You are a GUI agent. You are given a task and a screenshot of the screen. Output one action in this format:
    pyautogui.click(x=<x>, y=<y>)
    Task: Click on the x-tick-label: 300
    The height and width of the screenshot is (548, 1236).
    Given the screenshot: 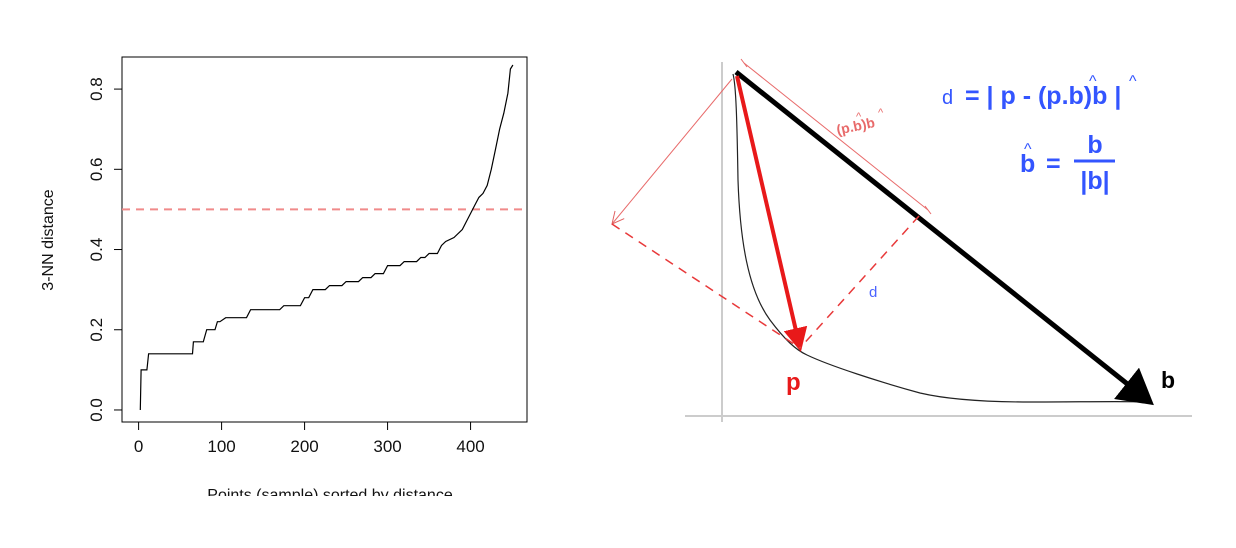 What is the action you would take?
    pyautogui.click(x=387, y=446)
    